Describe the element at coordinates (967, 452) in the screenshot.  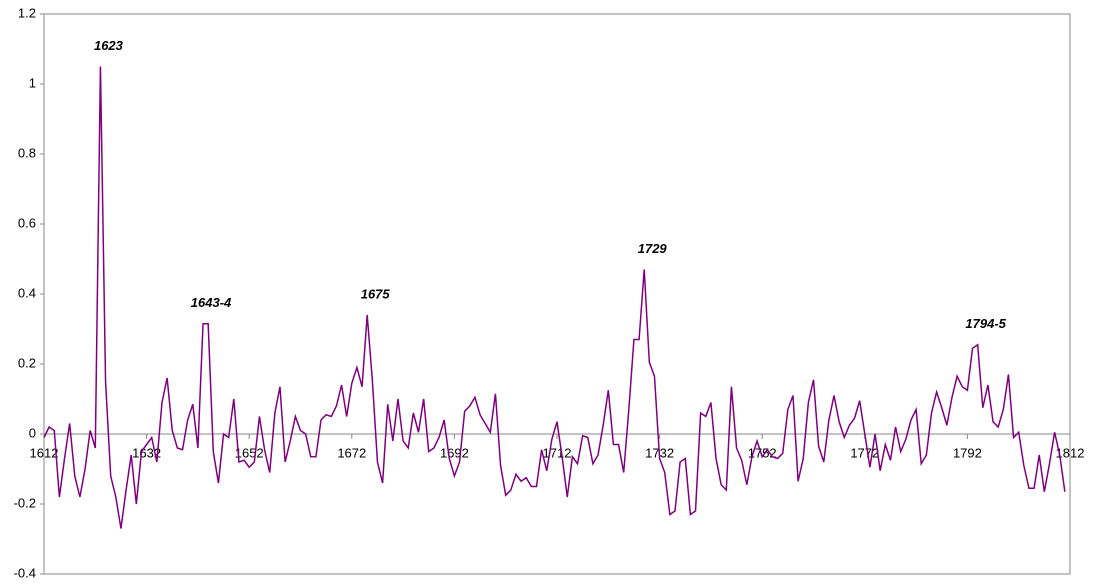
I see `x-tick-label: 1792` at that location.